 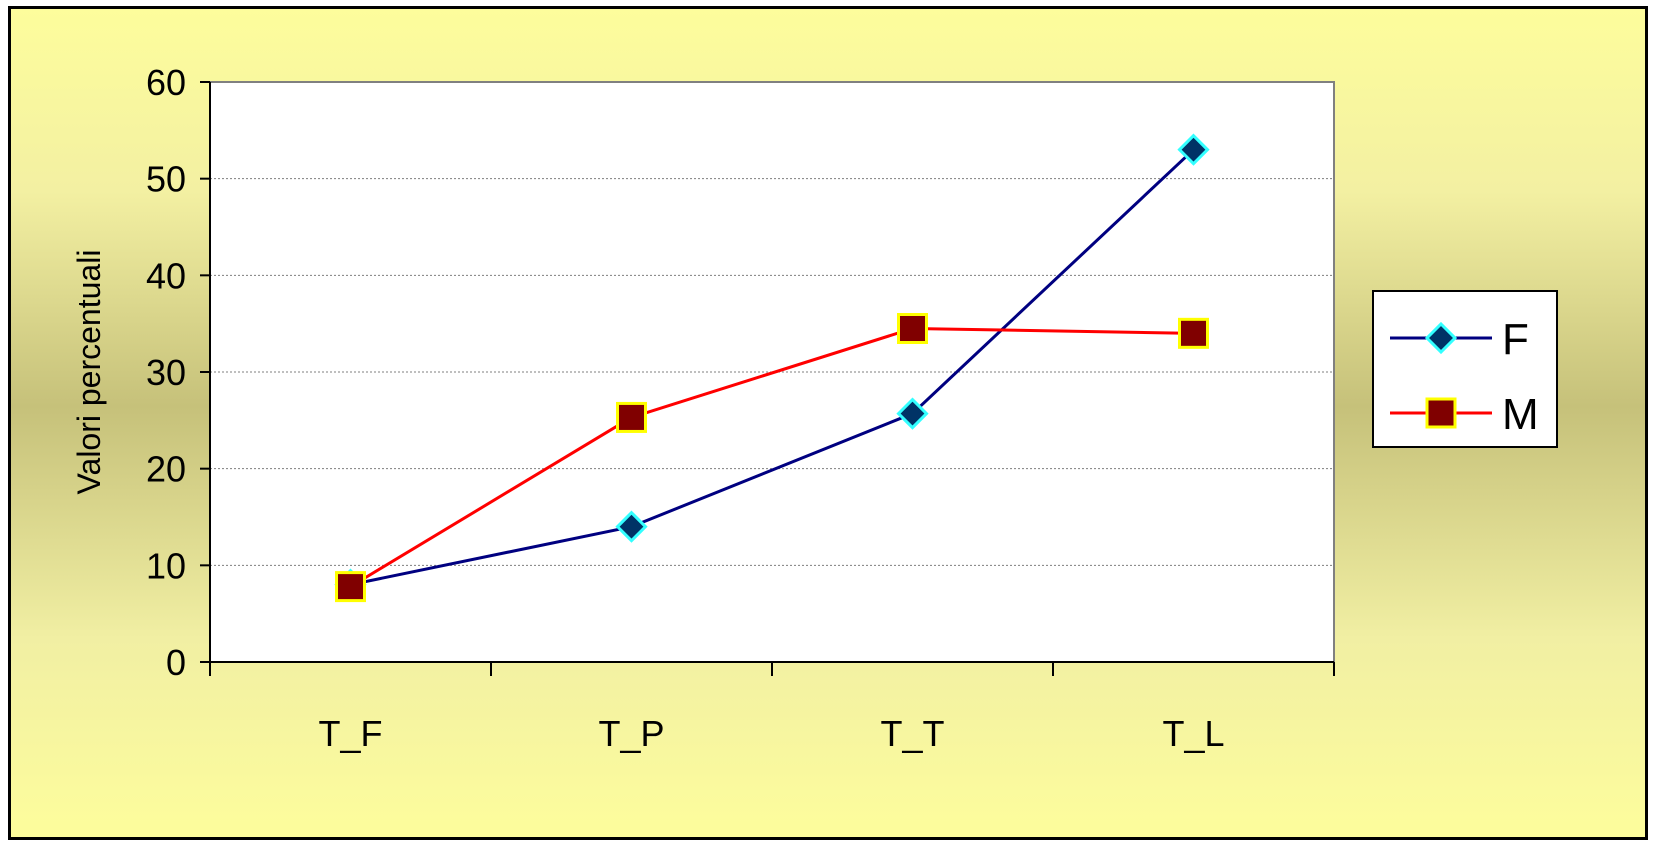 I want to click on y-tick-label: 30, so click(x=166, y=372).